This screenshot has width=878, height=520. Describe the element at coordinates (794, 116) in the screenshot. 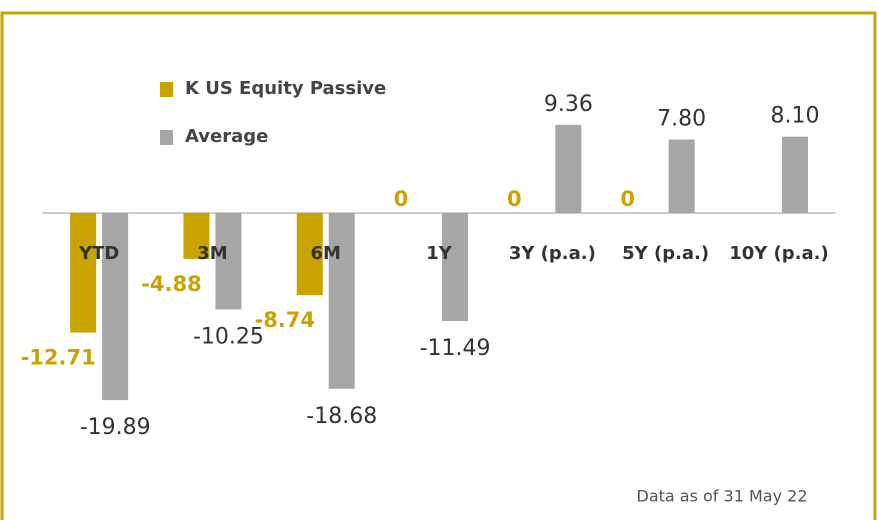

I see `value-label: 8.10` at that location.